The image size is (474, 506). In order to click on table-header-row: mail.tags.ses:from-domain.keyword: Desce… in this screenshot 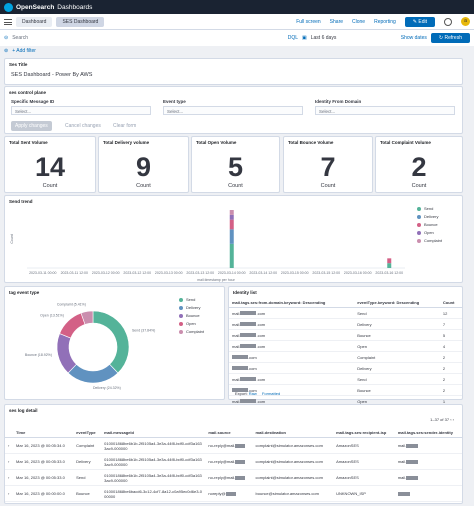, I will do `click(345, 303)`.